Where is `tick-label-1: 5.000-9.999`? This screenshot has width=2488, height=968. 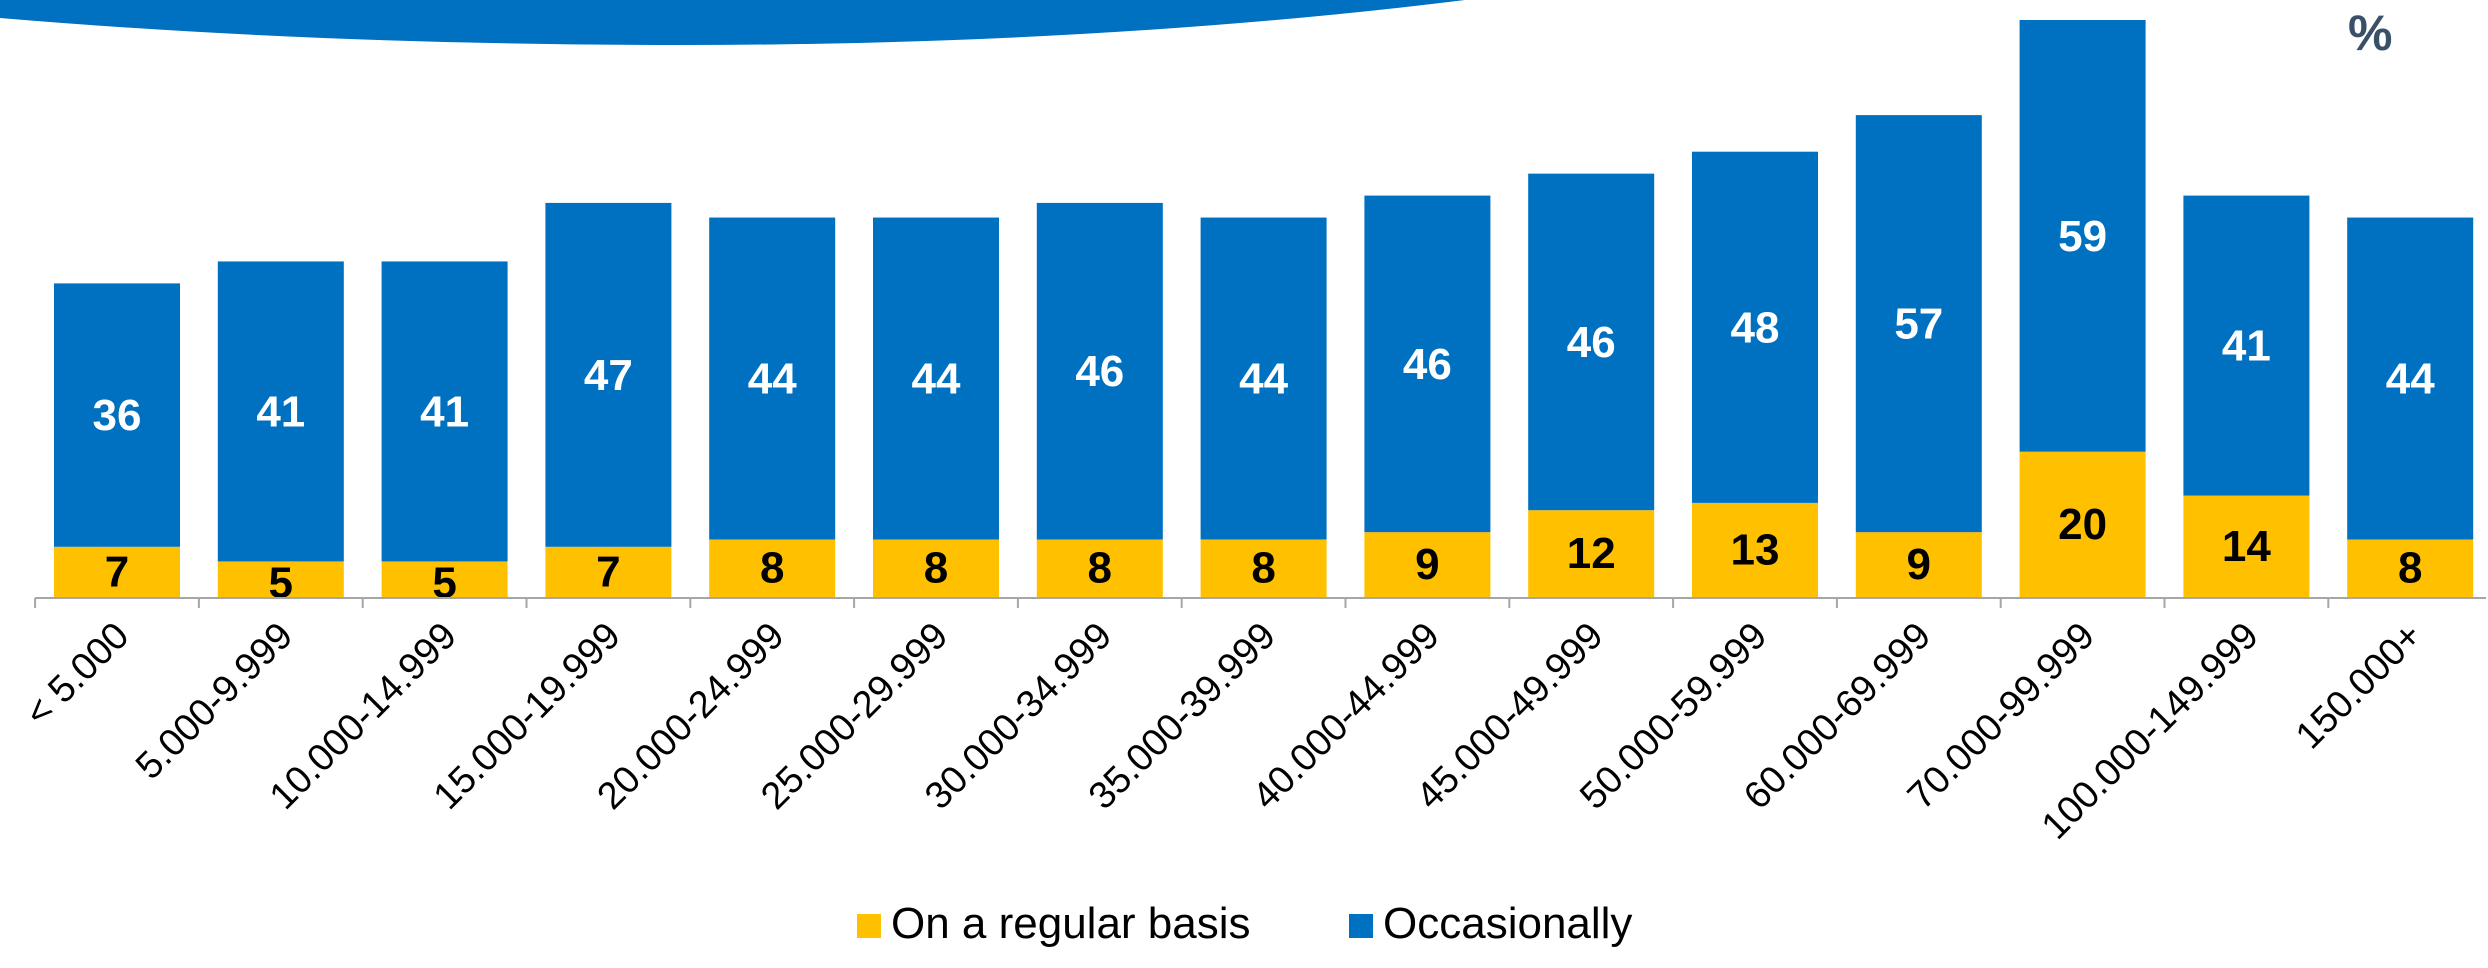
tick-label-1: 5.000-9.999 is located at coordinates (214, 701).